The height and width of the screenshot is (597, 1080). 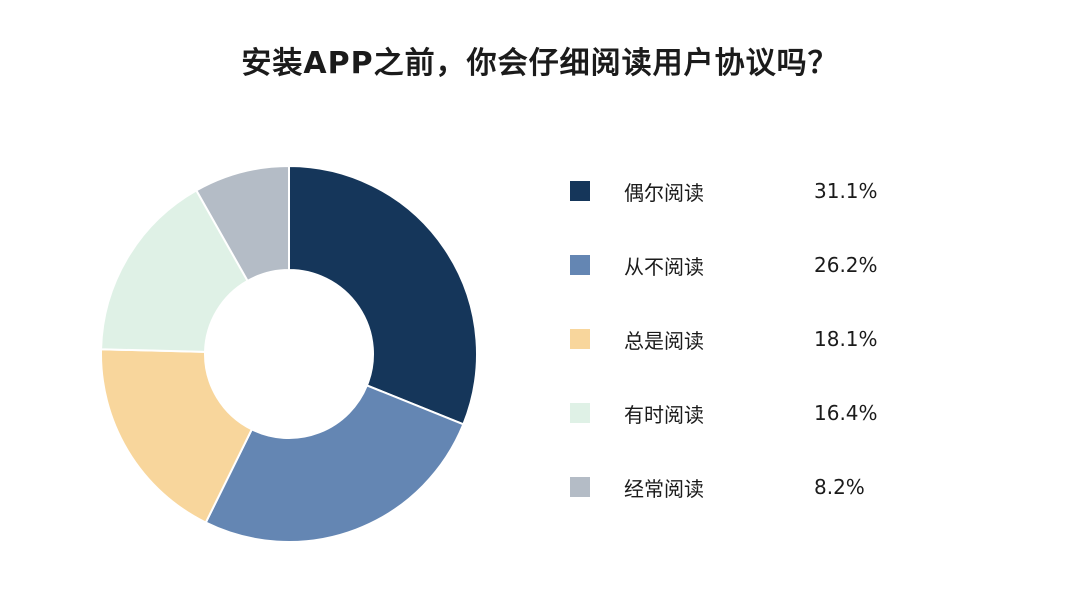 What do you see at coordinates (664, 340) in the screenshot?
I see `legend-label: 总是阅读` at bounding box center [664, 340].